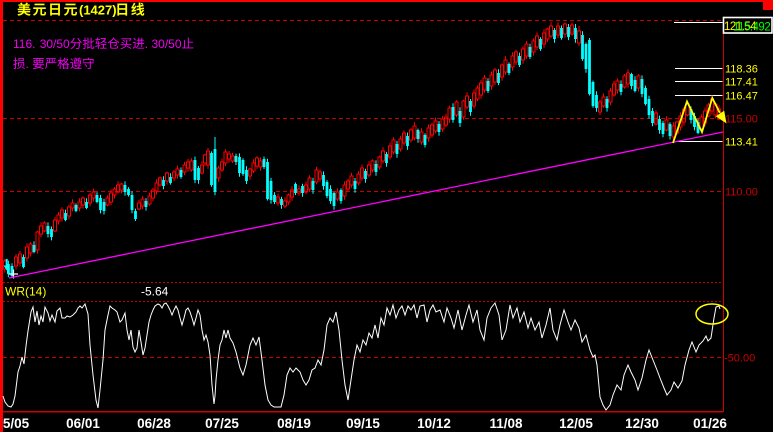  Describe the element at coordinates (642, 423) in the screenshot. I see `svg-text: 12/30` at that location.